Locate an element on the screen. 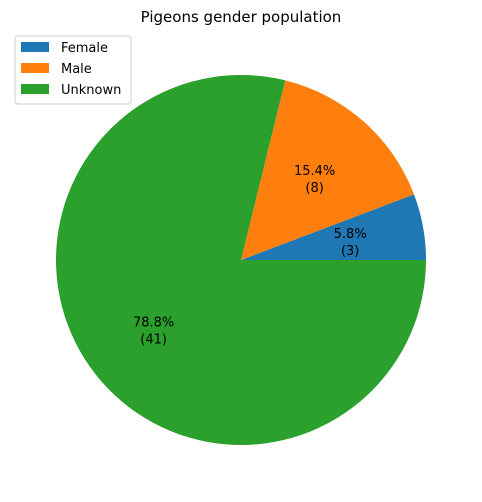 The height and width of the screenshot is (502, 482). legend-swatch-female is located at coordinates (35, 47).